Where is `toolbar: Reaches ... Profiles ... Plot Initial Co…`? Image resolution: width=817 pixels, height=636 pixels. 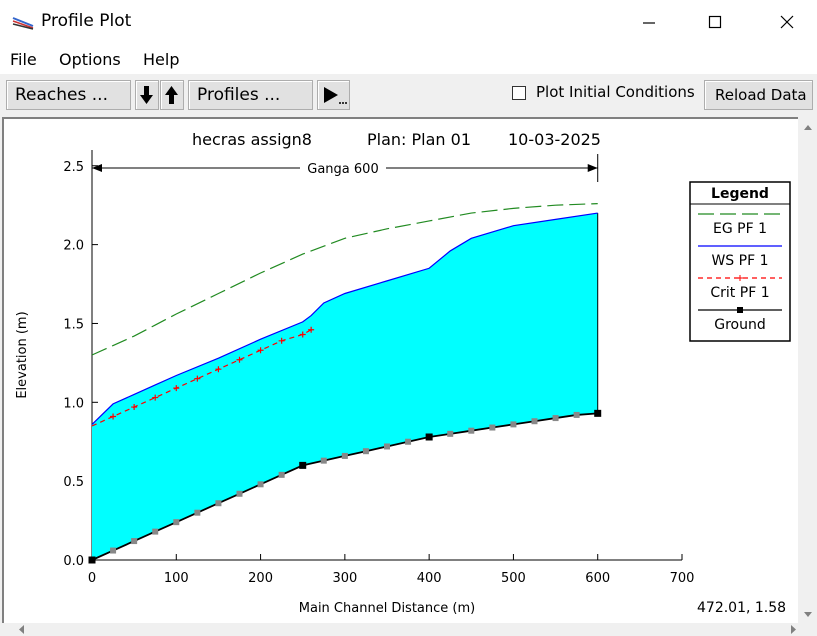 toolbar: Reaches ... Profiles ... Plot Initial Co… is located at coordinates (408, 96).